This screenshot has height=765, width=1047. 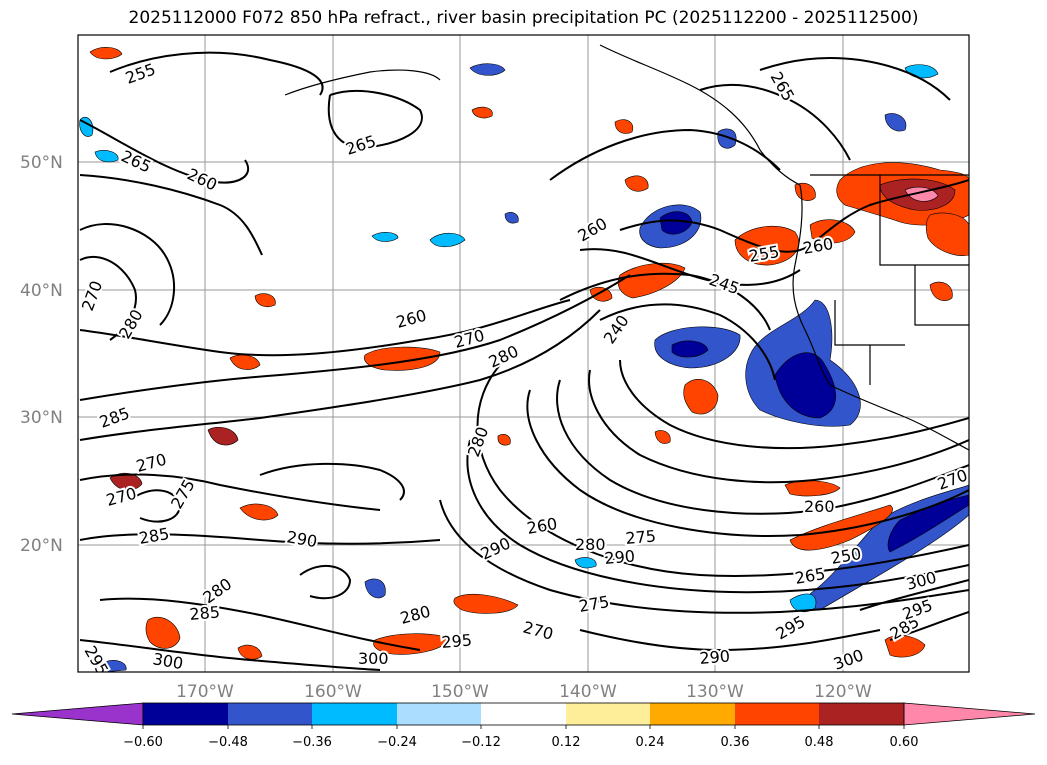 I want to click on colorbar-tick-label: −0.12, so click(x=481, y=742).